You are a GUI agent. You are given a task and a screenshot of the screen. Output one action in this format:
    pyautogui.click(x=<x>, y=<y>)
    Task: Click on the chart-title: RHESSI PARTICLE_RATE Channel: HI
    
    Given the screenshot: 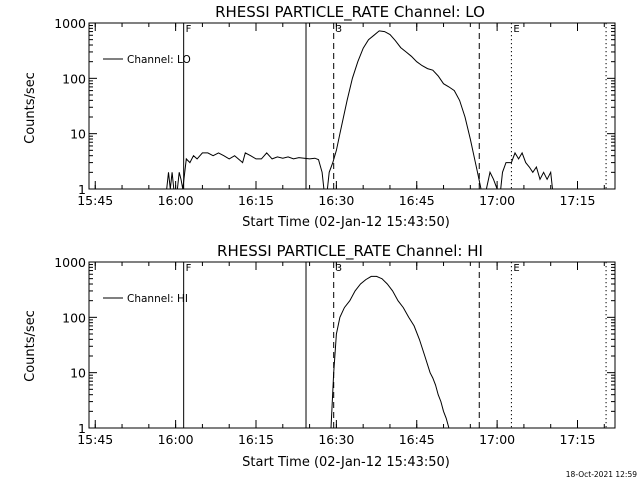 What is the action you would take?
    pyautogui.click(x=350, y=251)
    